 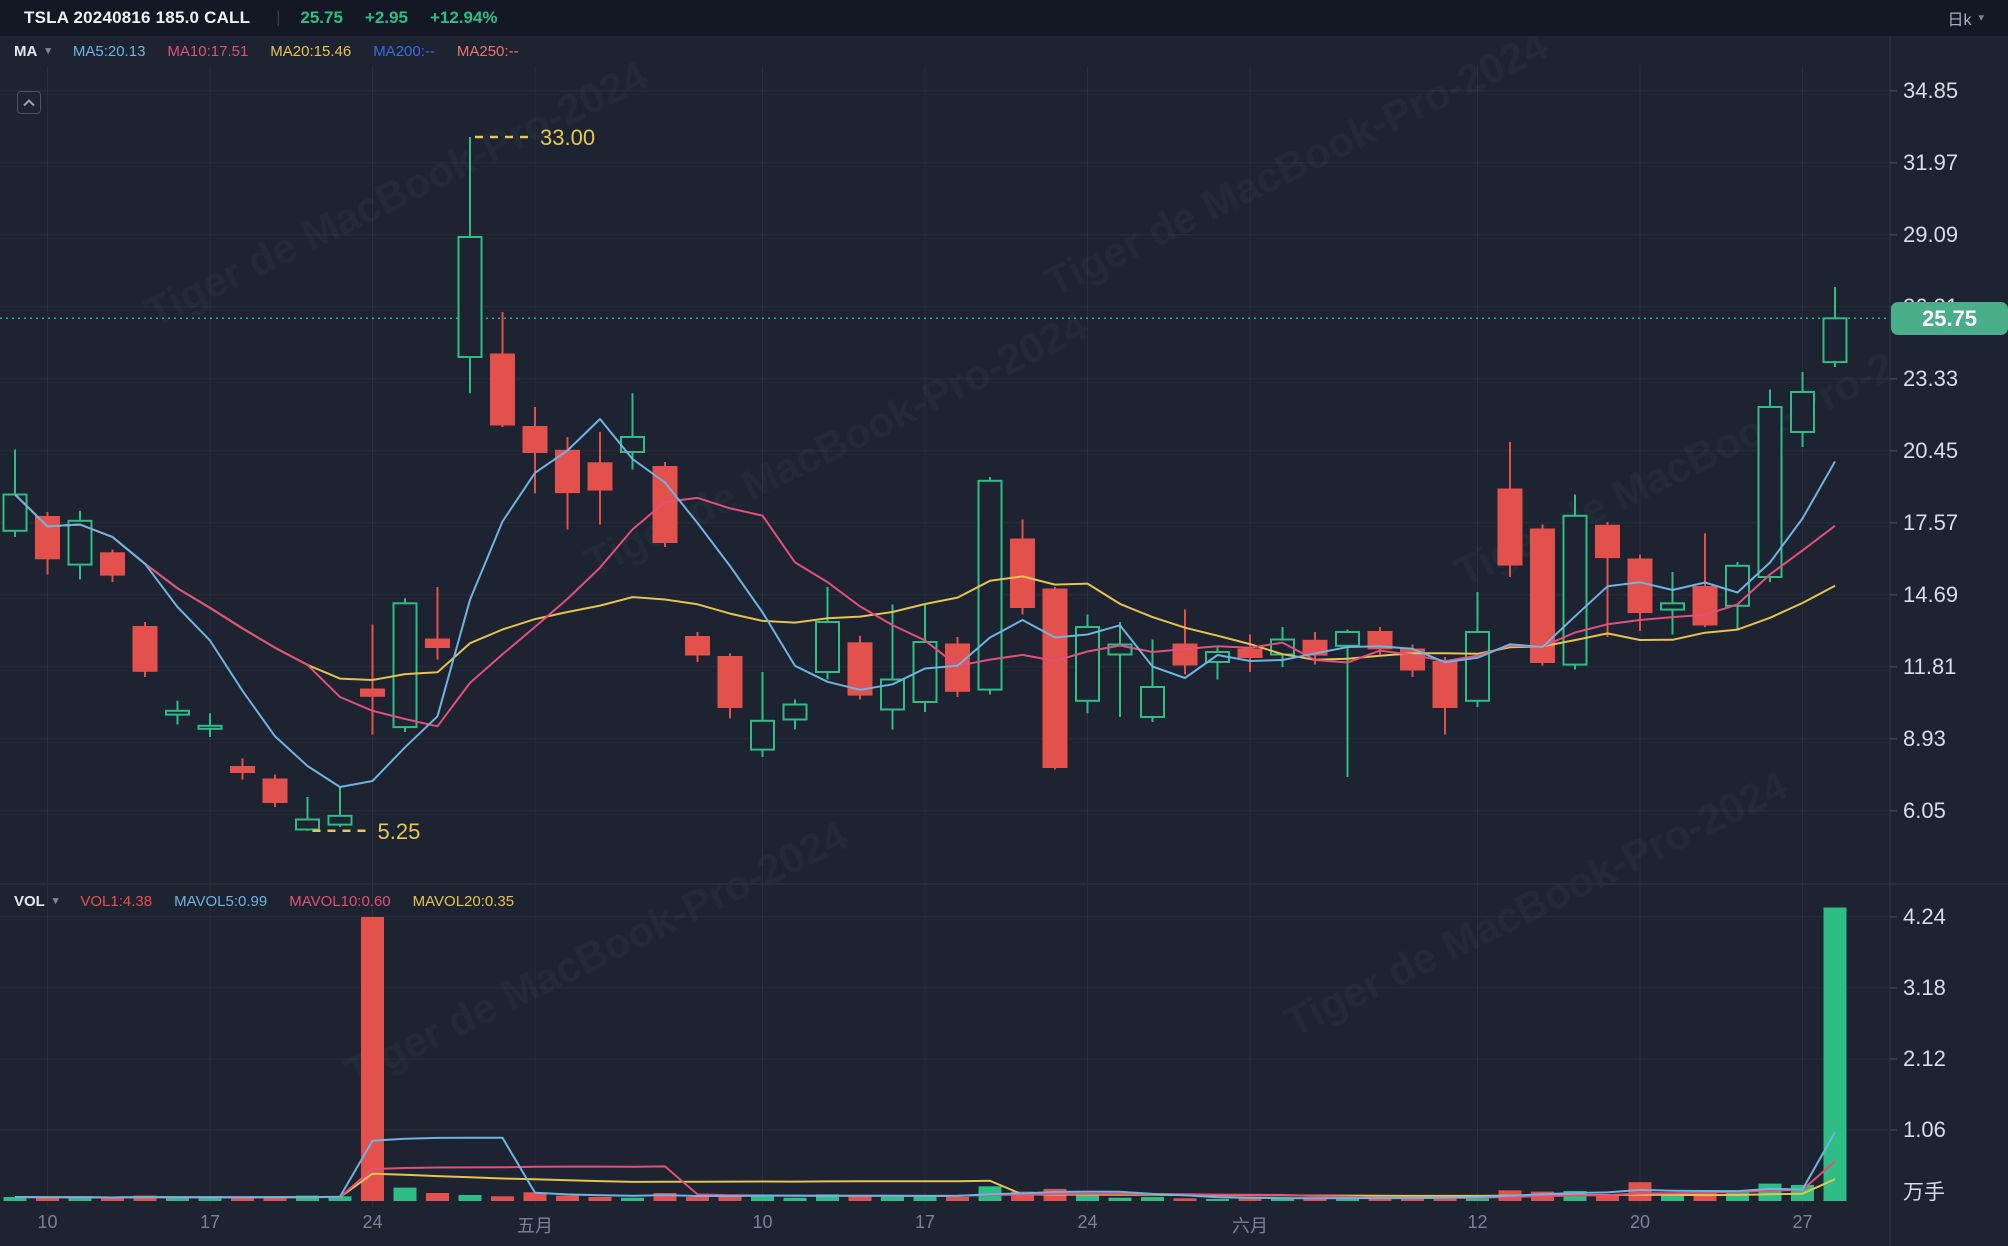 What do you see at coordinates (404, 51) in the screenshot?
I see `ma-value-3: MA200:--` at bounding box center [404, 51].